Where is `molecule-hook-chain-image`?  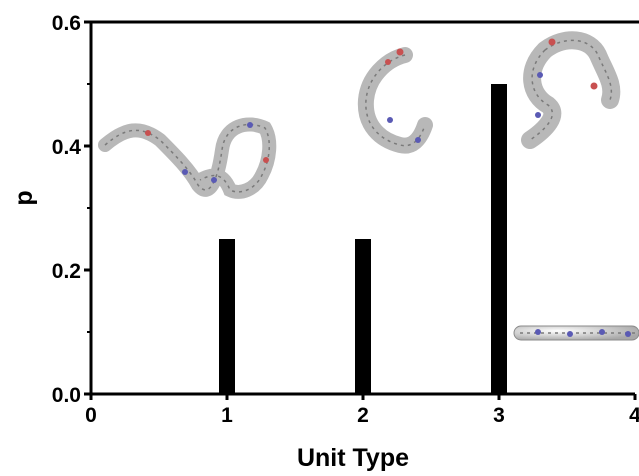 molecule-hook-chain-image is located at coordinates (395, 100).